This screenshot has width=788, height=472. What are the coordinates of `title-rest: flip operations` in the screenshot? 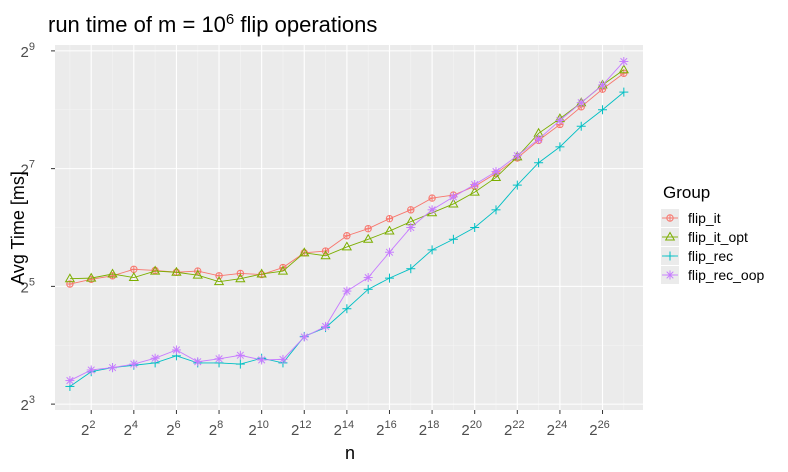 It's located at (305, 24).